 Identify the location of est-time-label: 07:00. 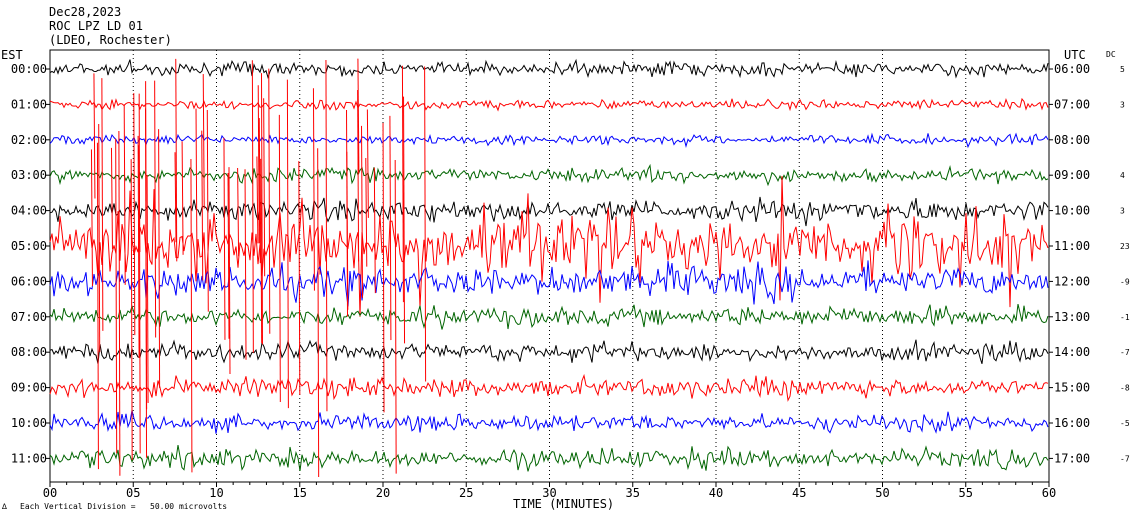
(29, 317).